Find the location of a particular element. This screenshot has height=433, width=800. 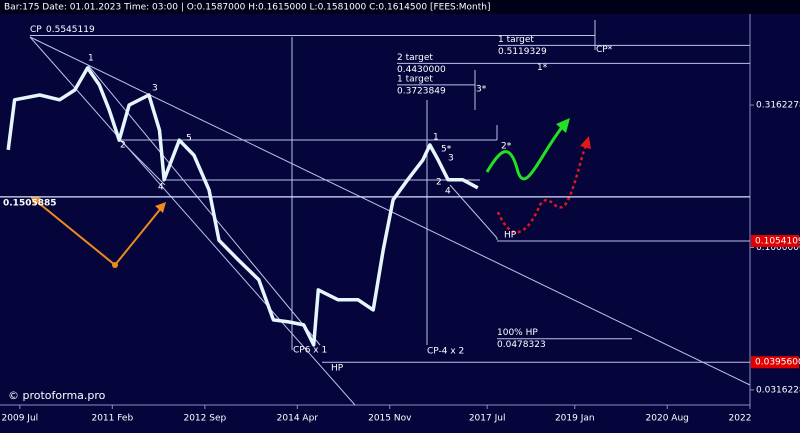

green-arrow is located at coordinates (525, 153).